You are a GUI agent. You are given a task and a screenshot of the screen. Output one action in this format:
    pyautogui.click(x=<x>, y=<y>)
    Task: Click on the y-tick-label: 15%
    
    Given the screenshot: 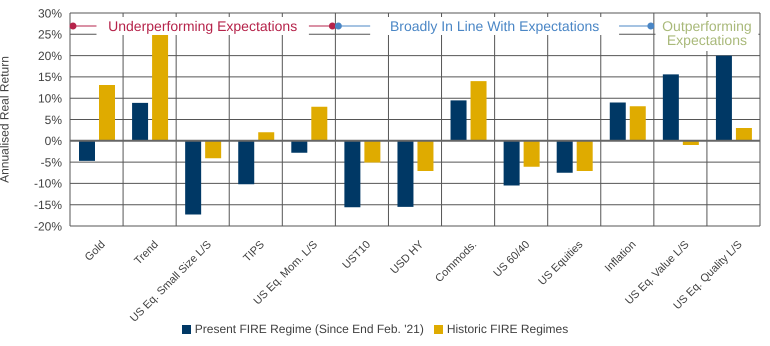 What is the action you would take?
    pyautogui.click(x=50, y=77)
    